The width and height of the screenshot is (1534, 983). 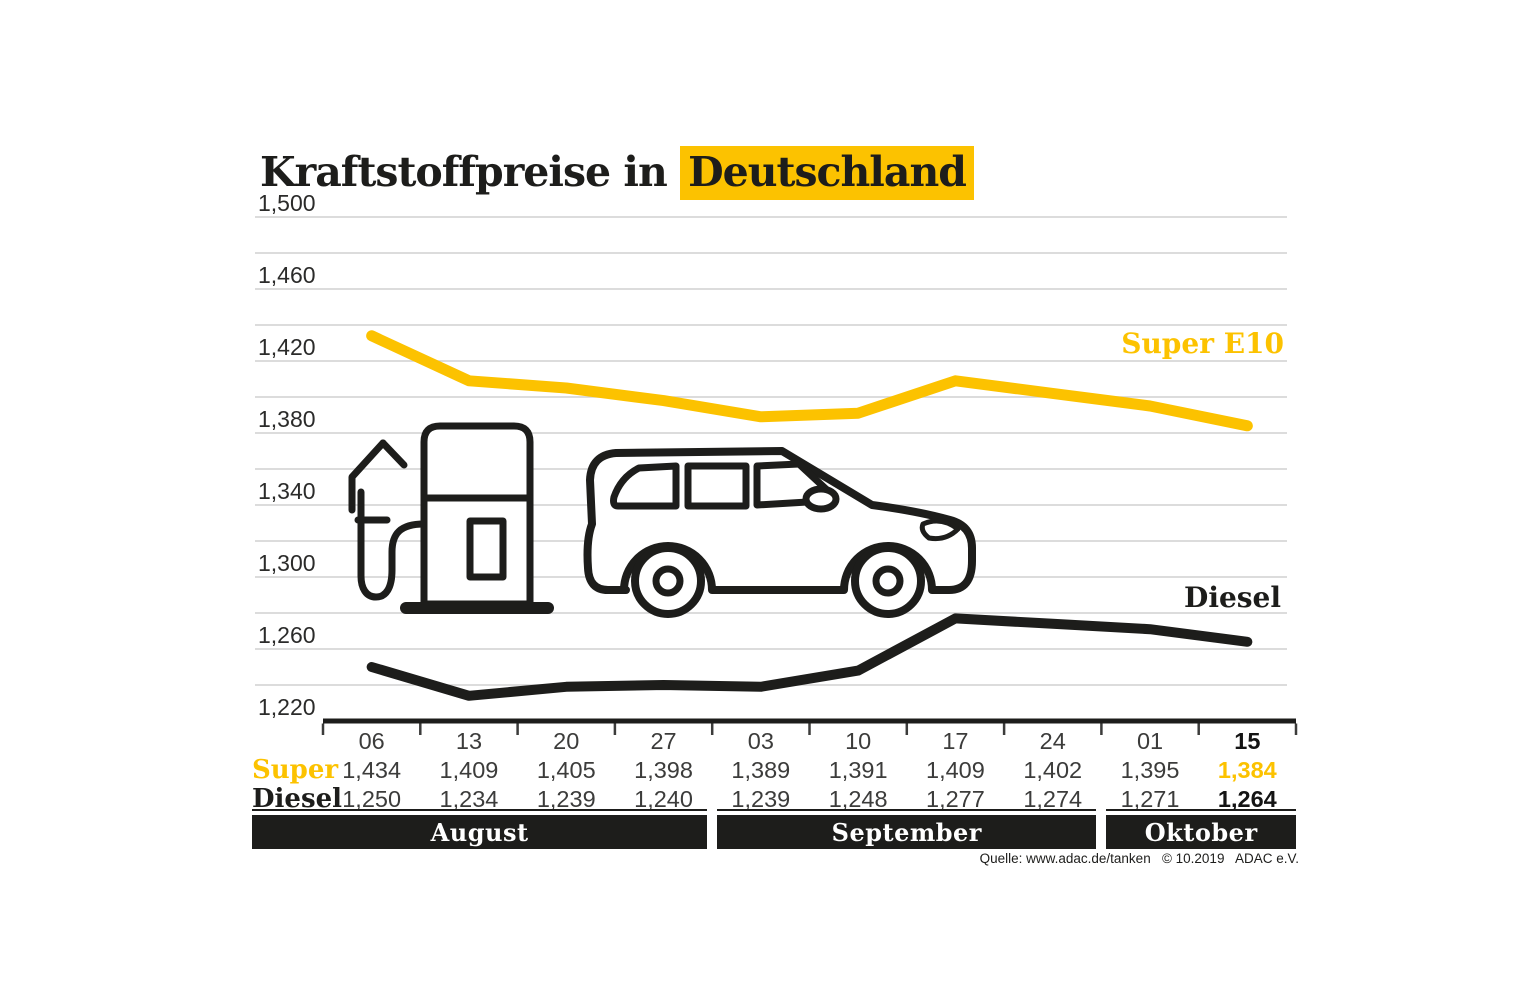 What do you see at coordinates (469, 799) in the screenshot?
I see `table-cell-diesel-price: 1,234` at bounding box center [469, 799].